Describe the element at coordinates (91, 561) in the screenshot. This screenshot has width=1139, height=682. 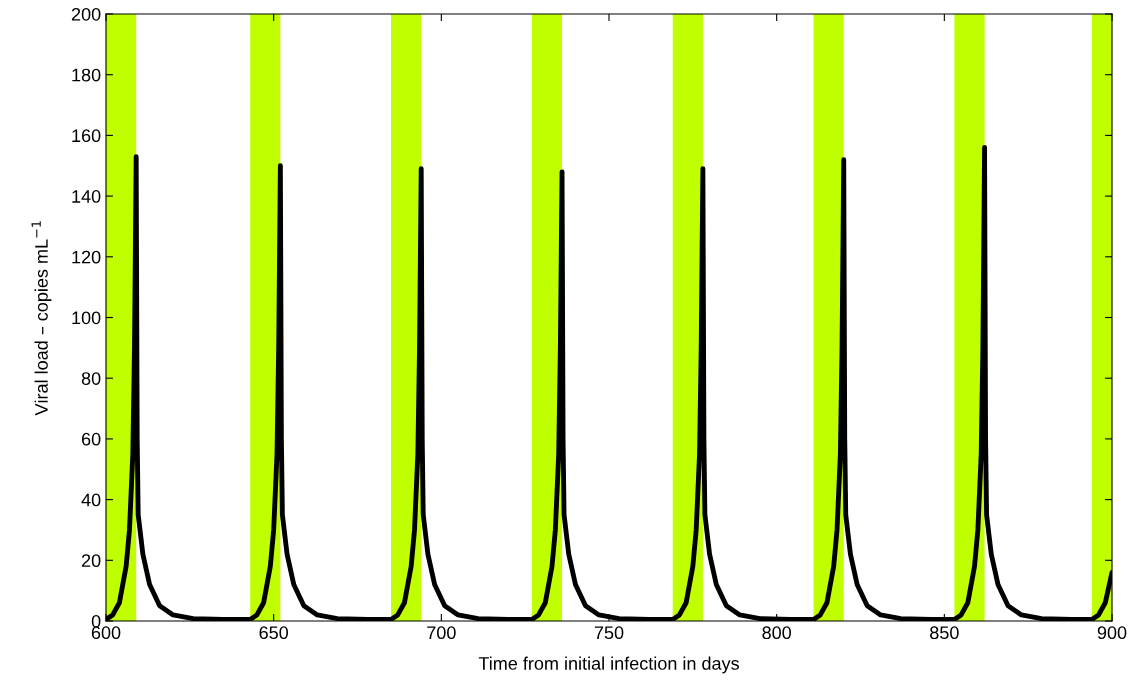
I see `y-tick-label: 20` at that location.